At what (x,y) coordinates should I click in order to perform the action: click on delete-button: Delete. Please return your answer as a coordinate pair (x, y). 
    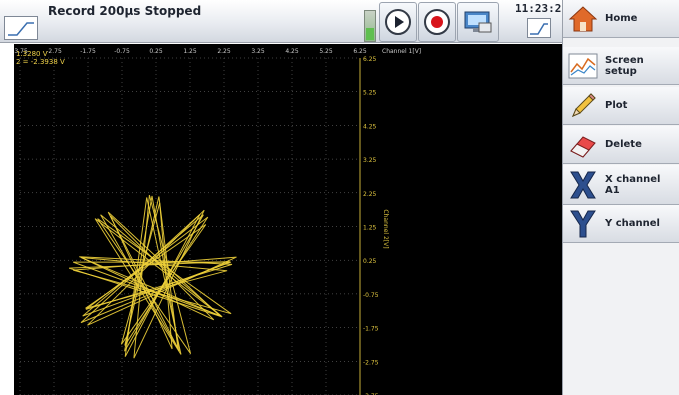
    Looking at the image, I should click on (621, 145).